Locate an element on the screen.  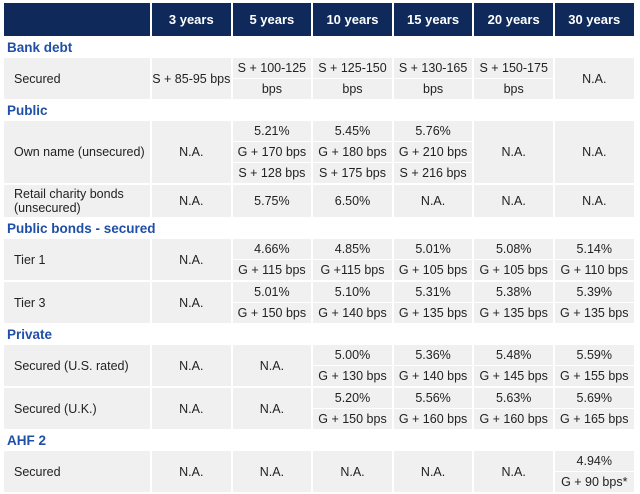
cell-line: 5.75% is located at coordinates (272, 201).